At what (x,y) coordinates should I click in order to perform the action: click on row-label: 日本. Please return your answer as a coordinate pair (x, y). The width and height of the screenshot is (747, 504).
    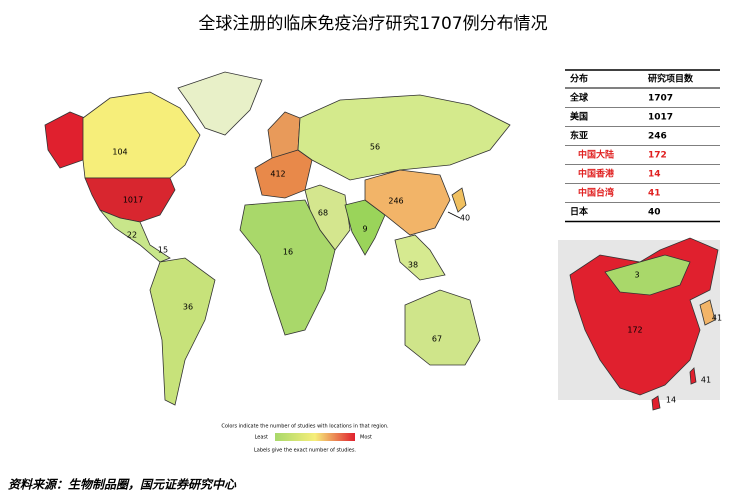
    Looking at the image, I should click on (579, 212).